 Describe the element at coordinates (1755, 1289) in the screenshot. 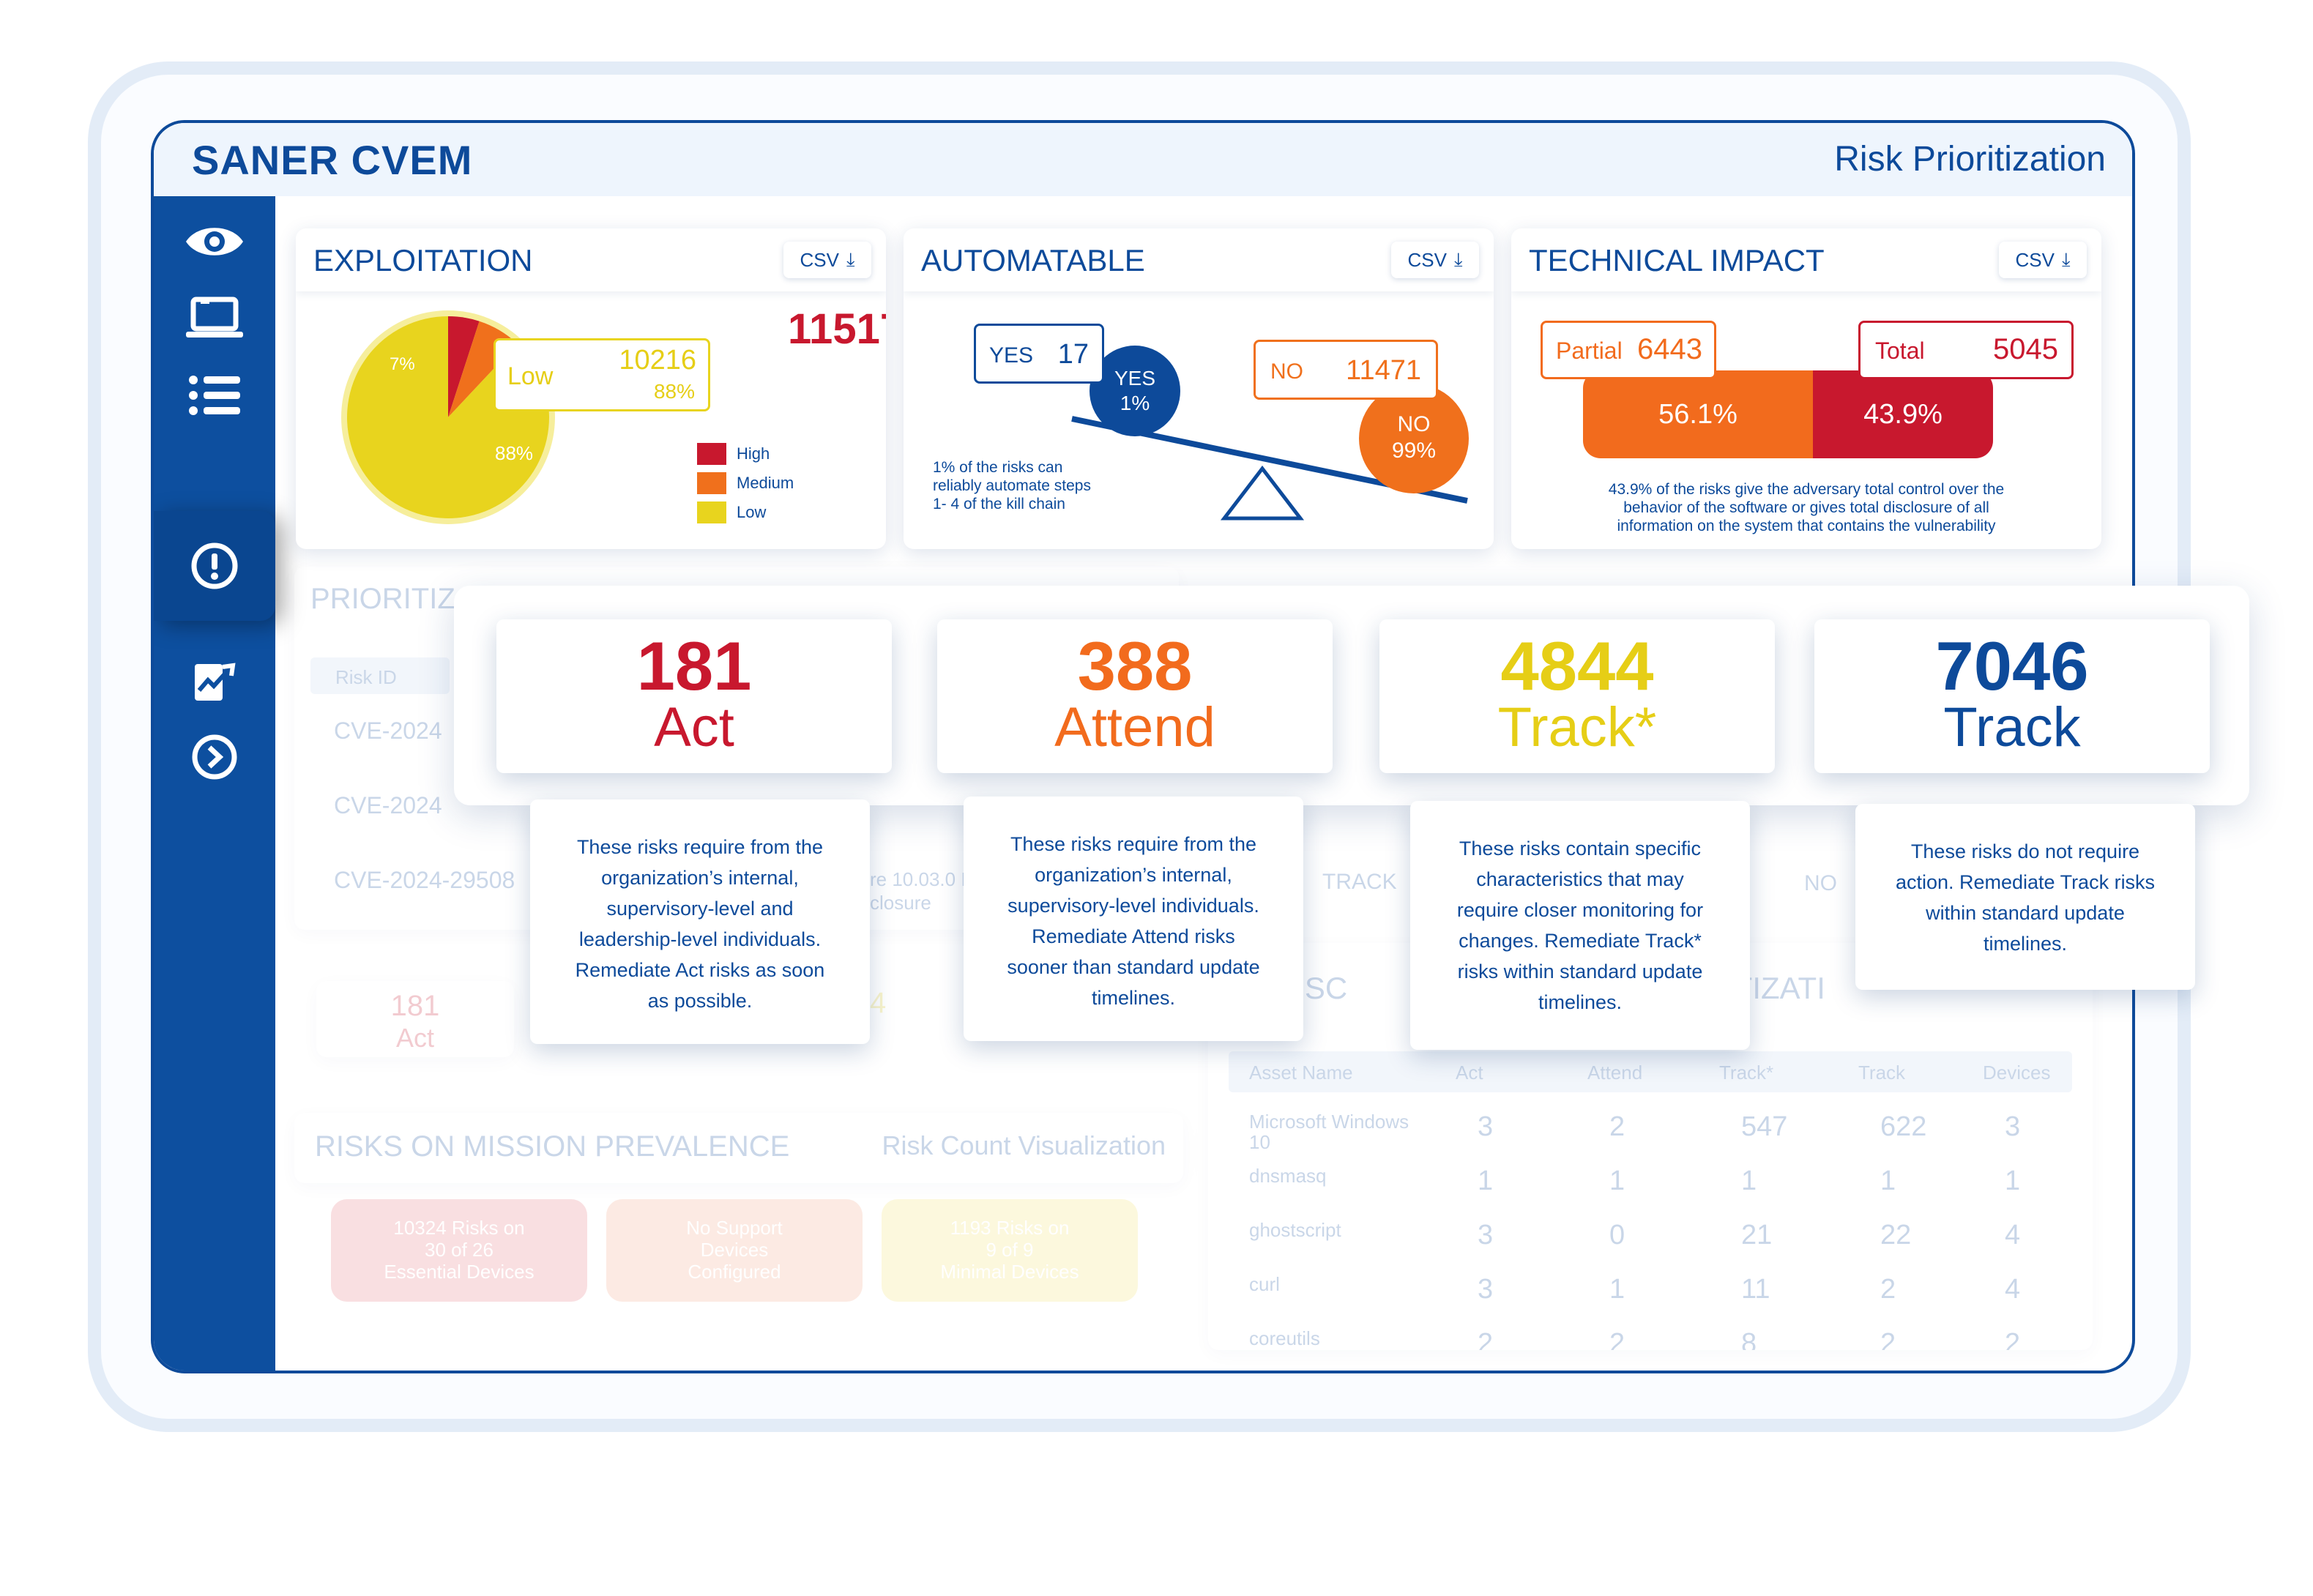

I see `table-cell: 11` at that location.